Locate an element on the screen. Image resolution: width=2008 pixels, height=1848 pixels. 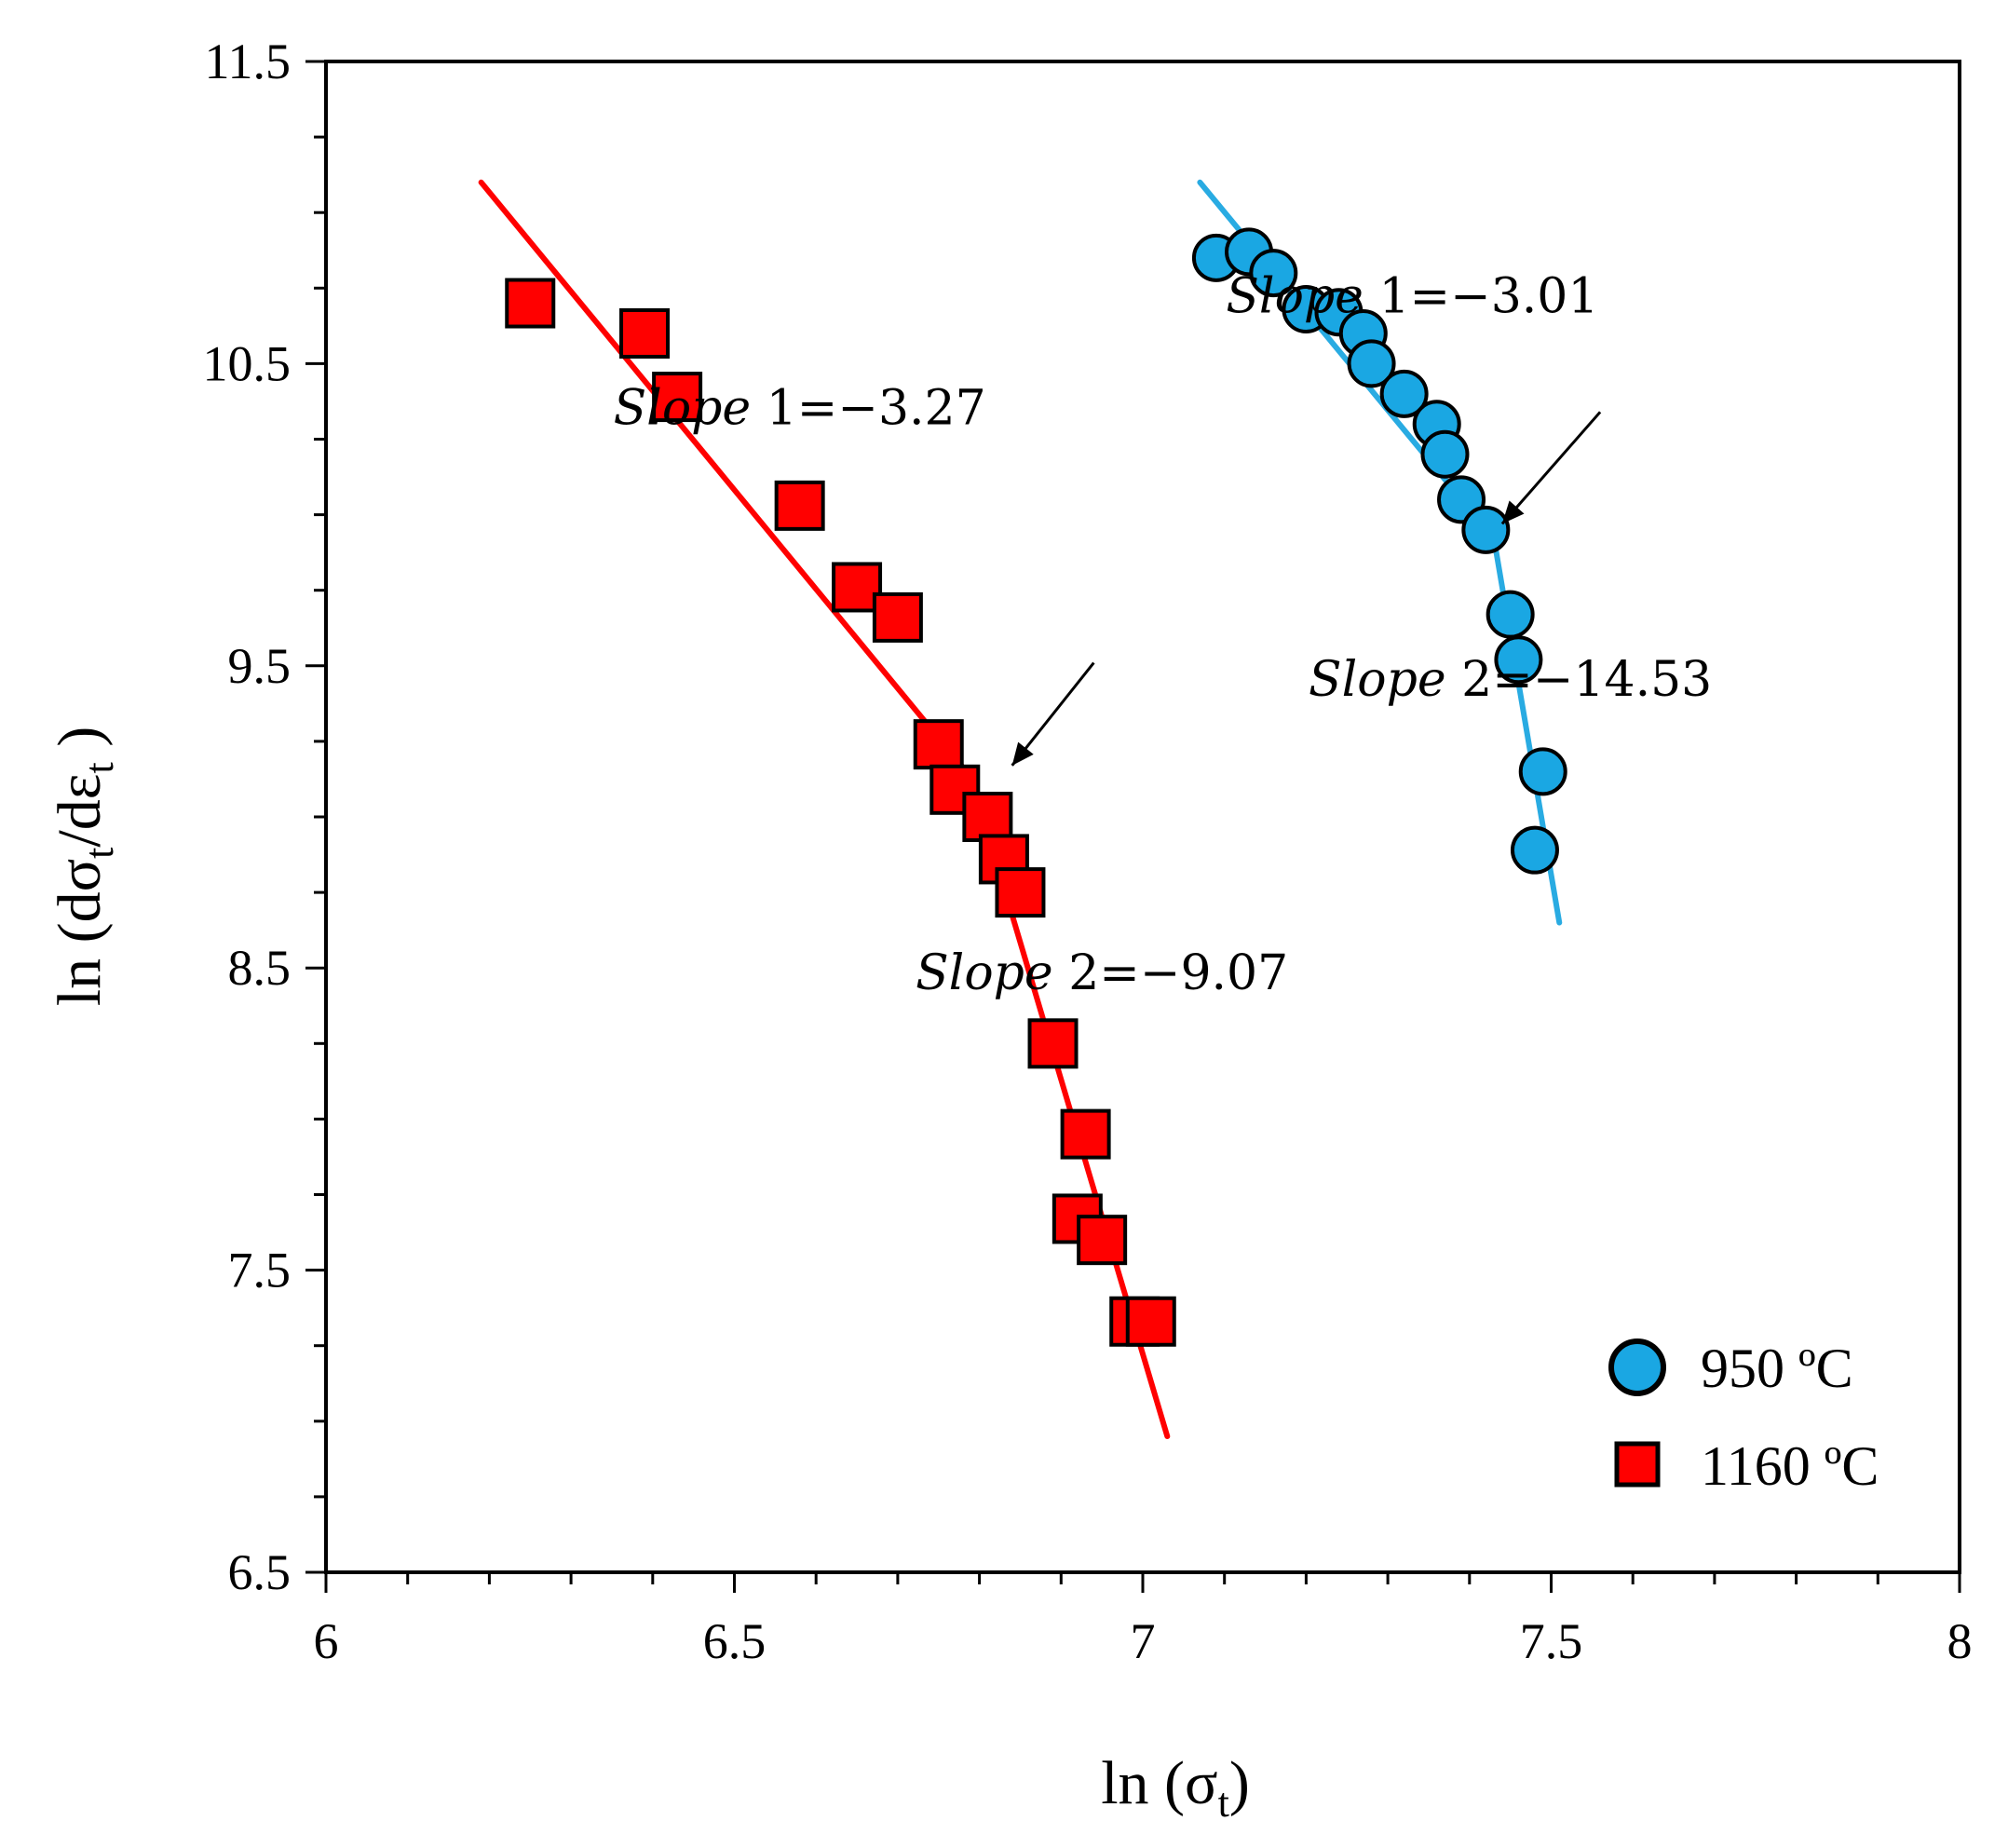
slope-annotation: Slope 1=−3.27 is located at coordinates (800, 408).